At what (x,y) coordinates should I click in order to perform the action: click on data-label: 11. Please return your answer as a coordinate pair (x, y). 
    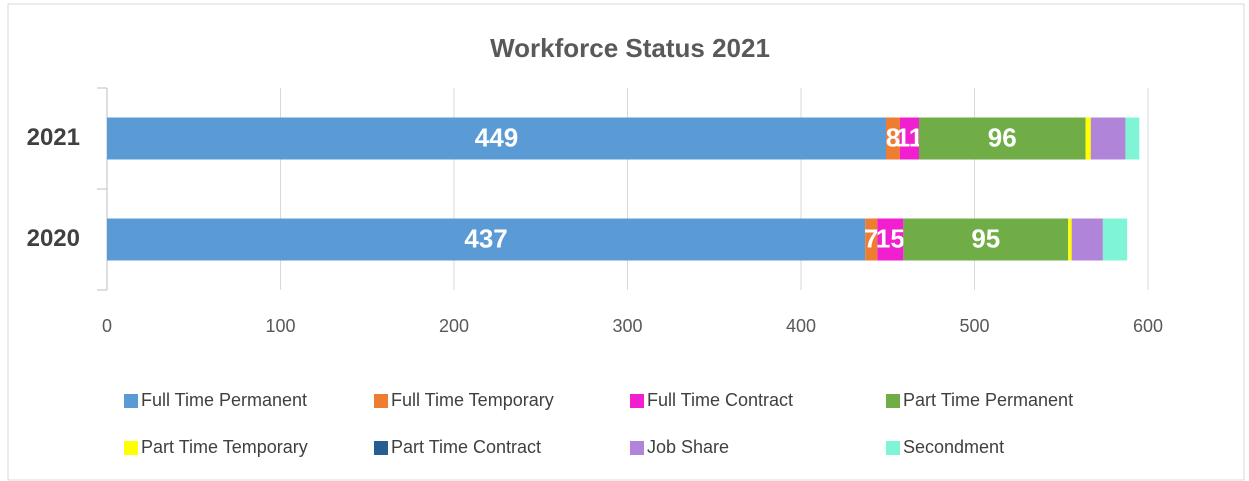
    Looking at the image, I should click on (910, 137).